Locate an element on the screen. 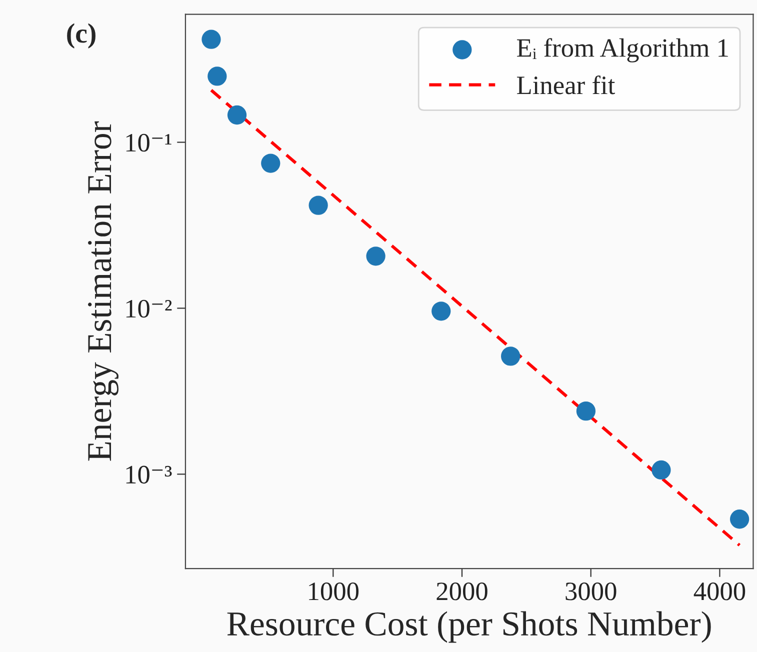 Image resolution: width=757 pixels, height=652 pixels. y-tick-label: 10⁻¹ is located at coordinates (149, 143).